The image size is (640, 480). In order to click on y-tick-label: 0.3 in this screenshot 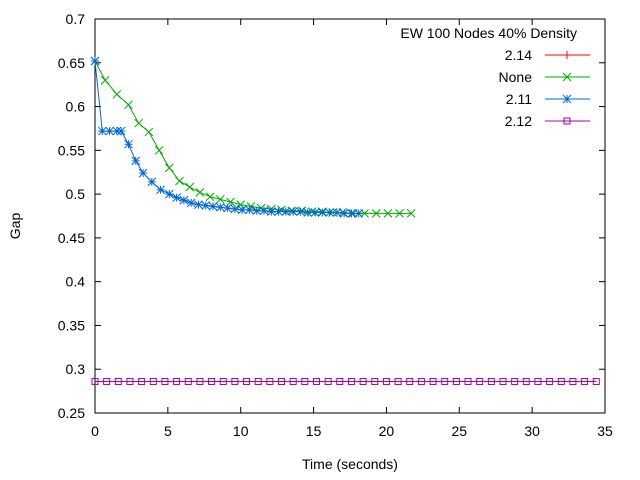, I will do `click(76, 369)`.